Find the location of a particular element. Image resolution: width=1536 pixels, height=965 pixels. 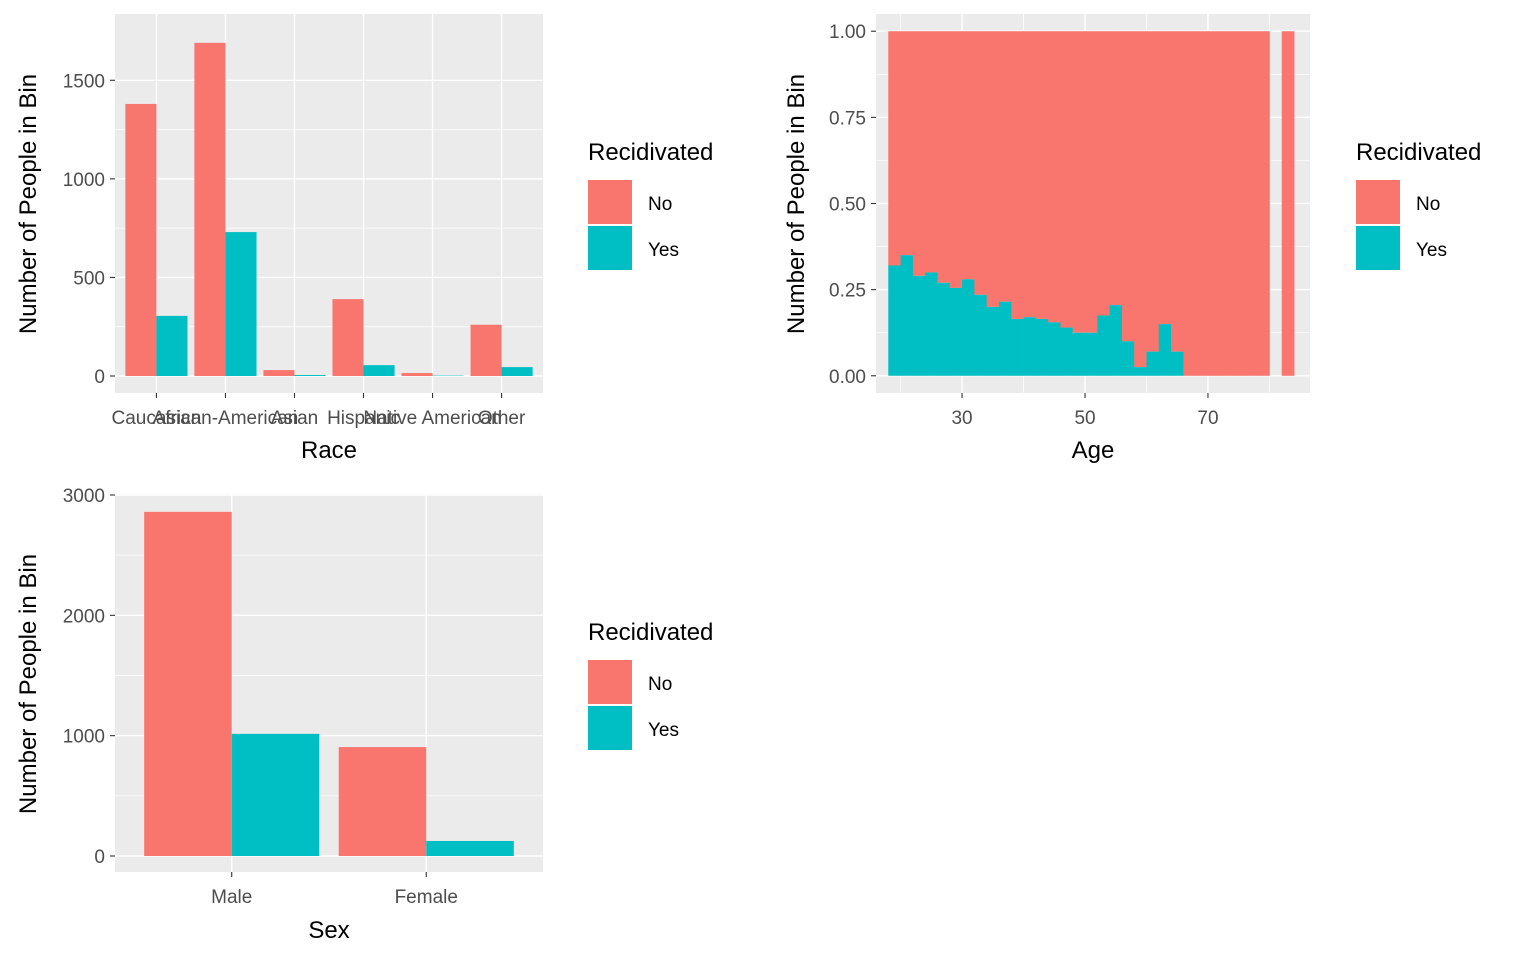

y-tick-label: 0.50 is located at coordinates (847, 205).